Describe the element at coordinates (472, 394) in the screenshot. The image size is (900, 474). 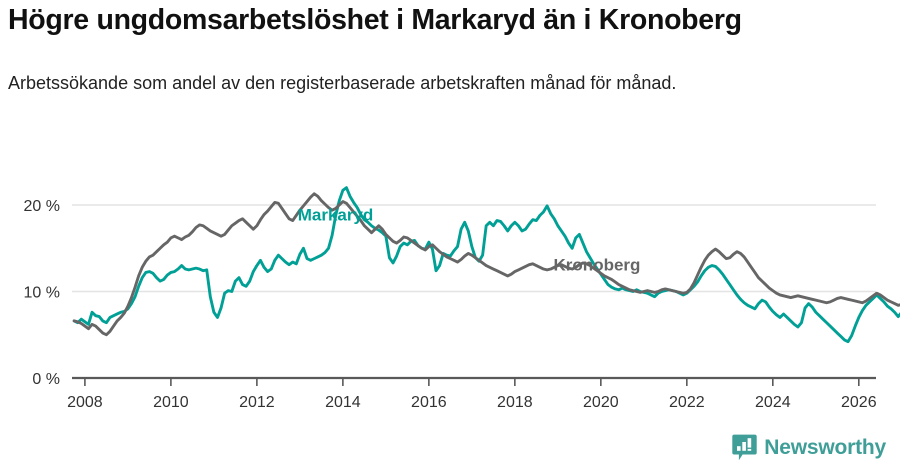
I see `x-axis-ticks: 2008 2010 2012 2014 2016 2018 2020 2022 2024 2026` at that location.